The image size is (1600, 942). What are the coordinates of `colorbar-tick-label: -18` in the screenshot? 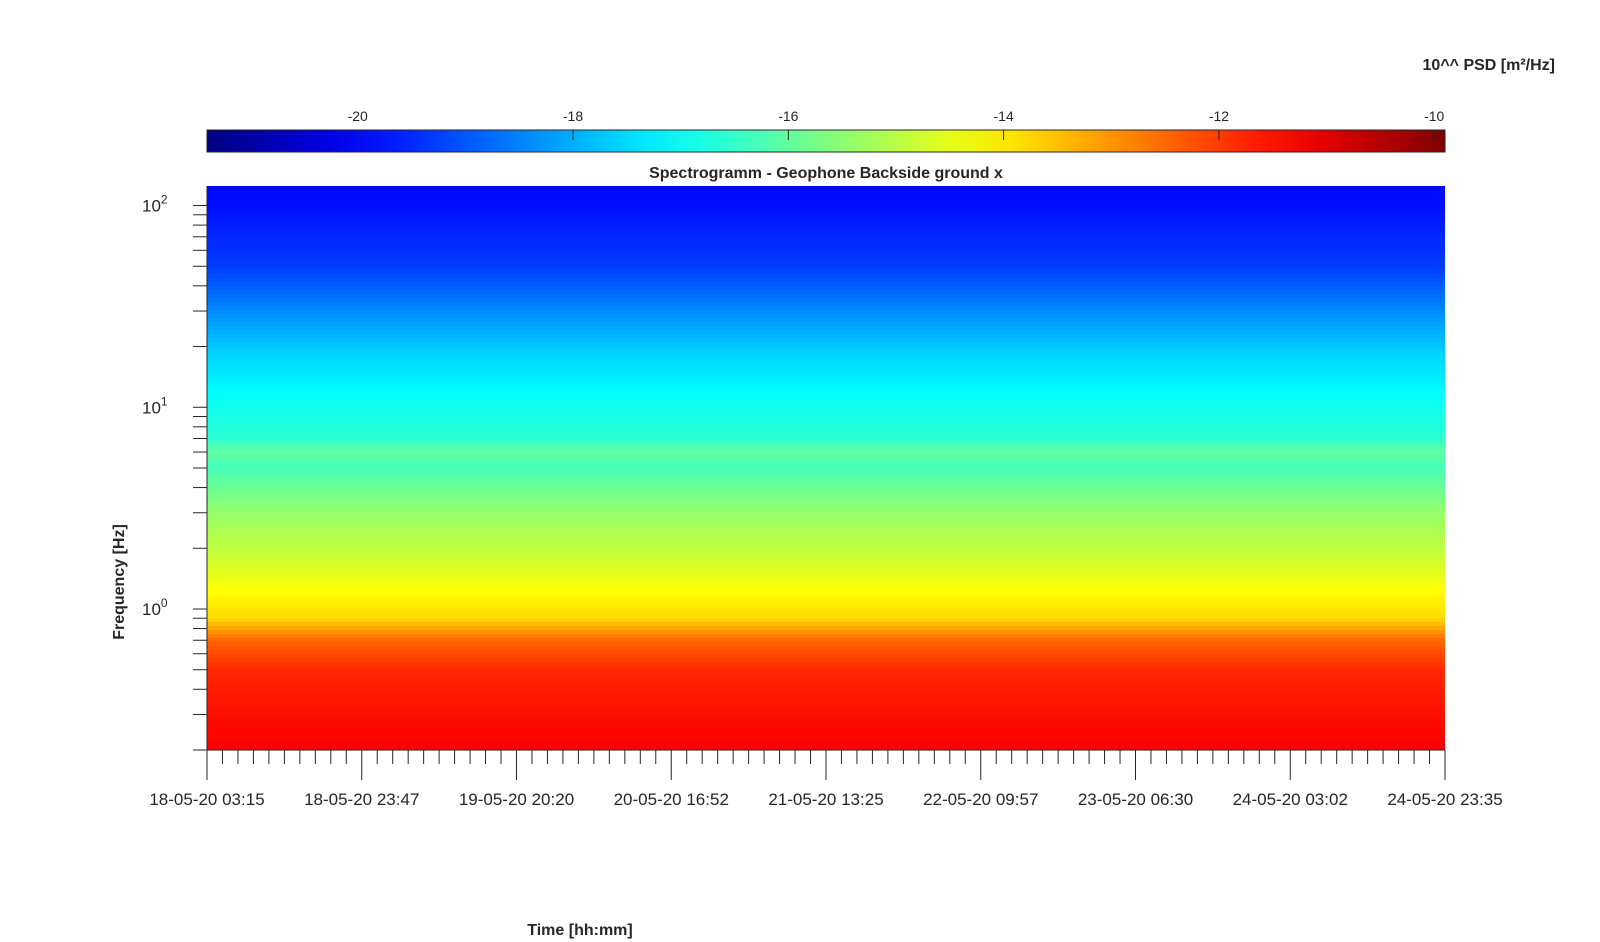 It's located at (573, 116).